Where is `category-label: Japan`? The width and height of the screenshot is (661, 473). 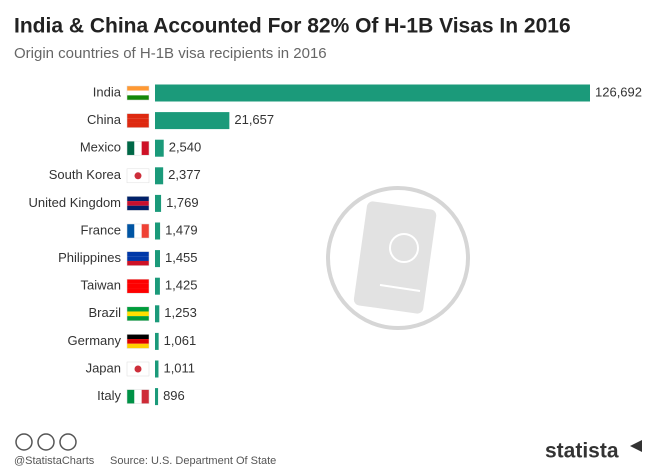 category-label: Japan is located at coordinates (103, 367).